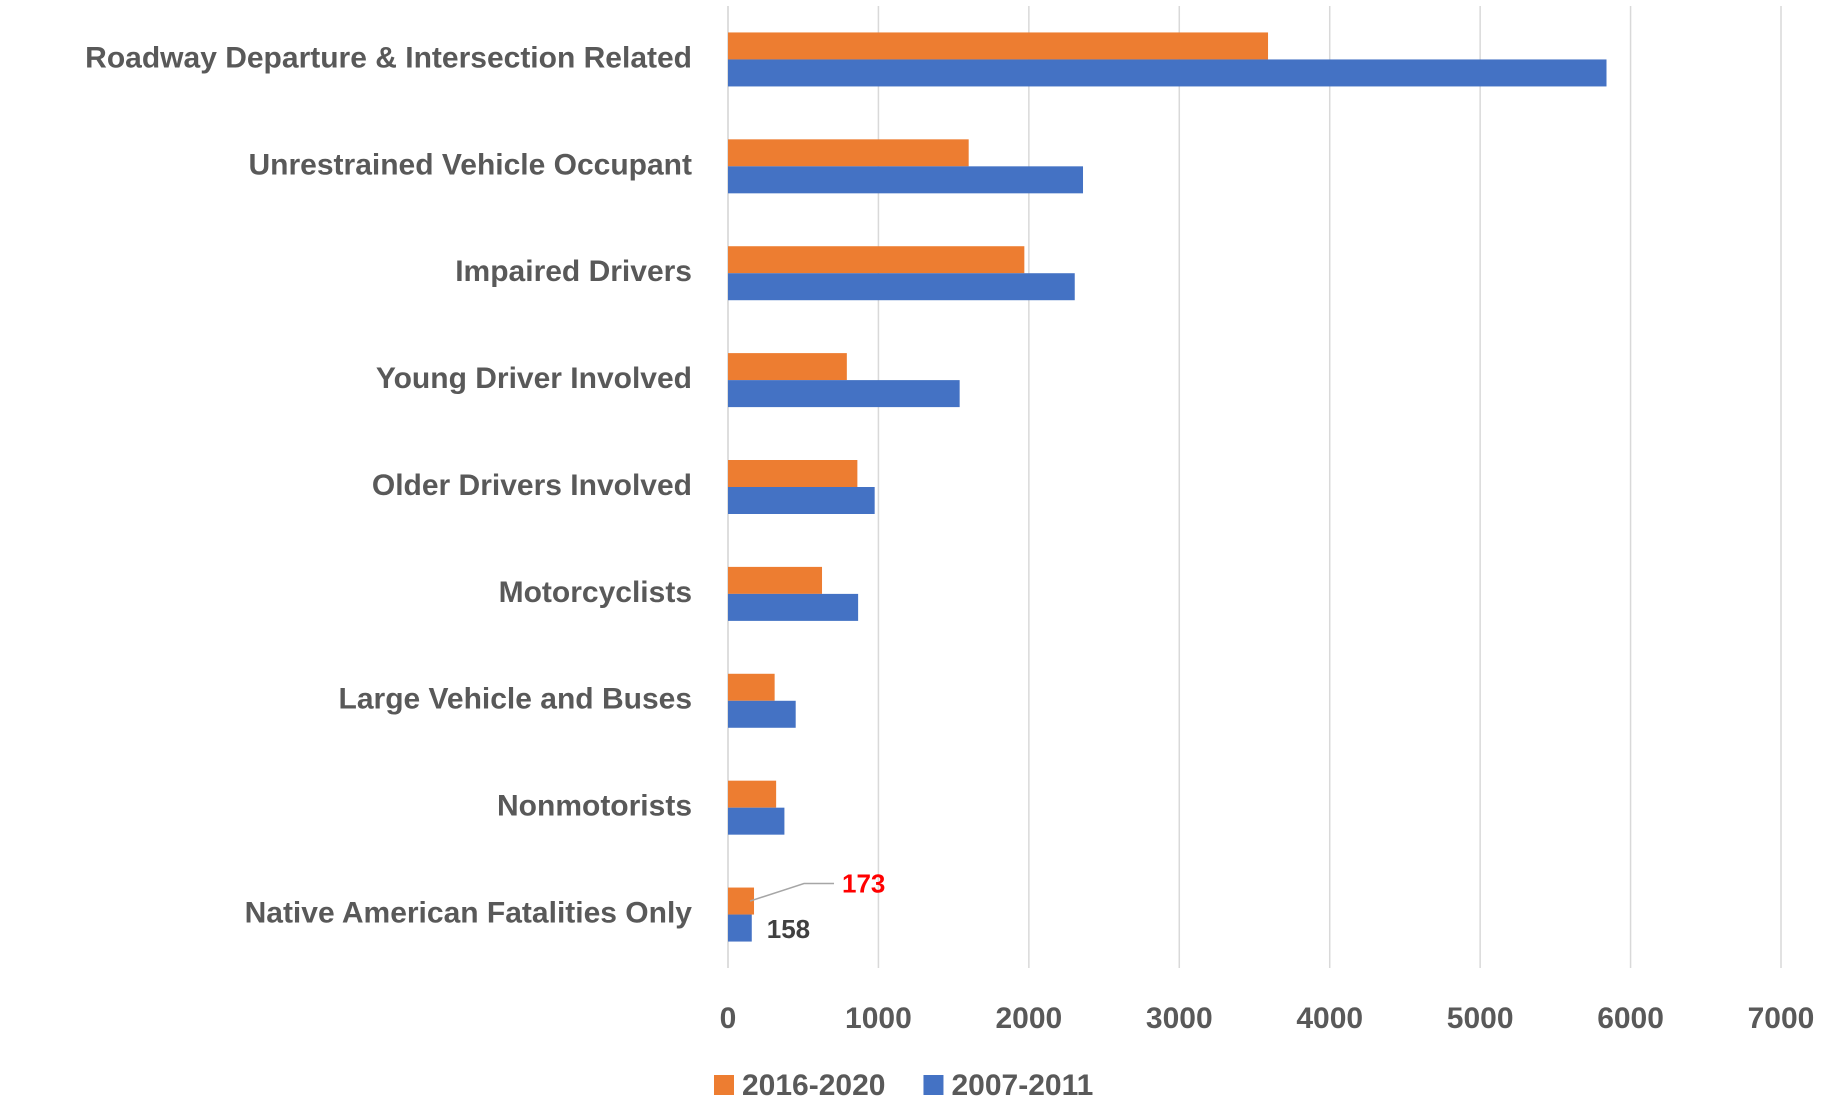 This screenshot has width=1827, height=1101. I want to click on x-tick-label: 7000, so click(1781, 1018).